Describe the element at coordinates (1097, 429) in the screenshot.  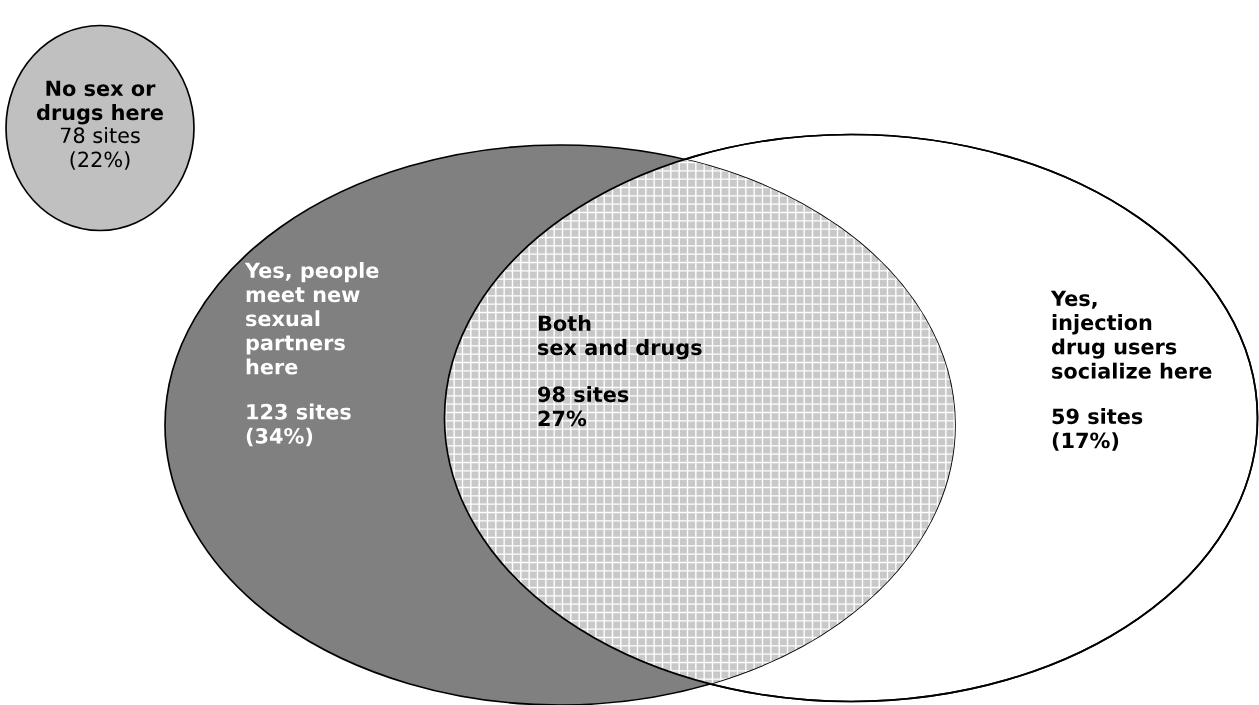
I see `data-label: 59 sites (17%)` at that location.